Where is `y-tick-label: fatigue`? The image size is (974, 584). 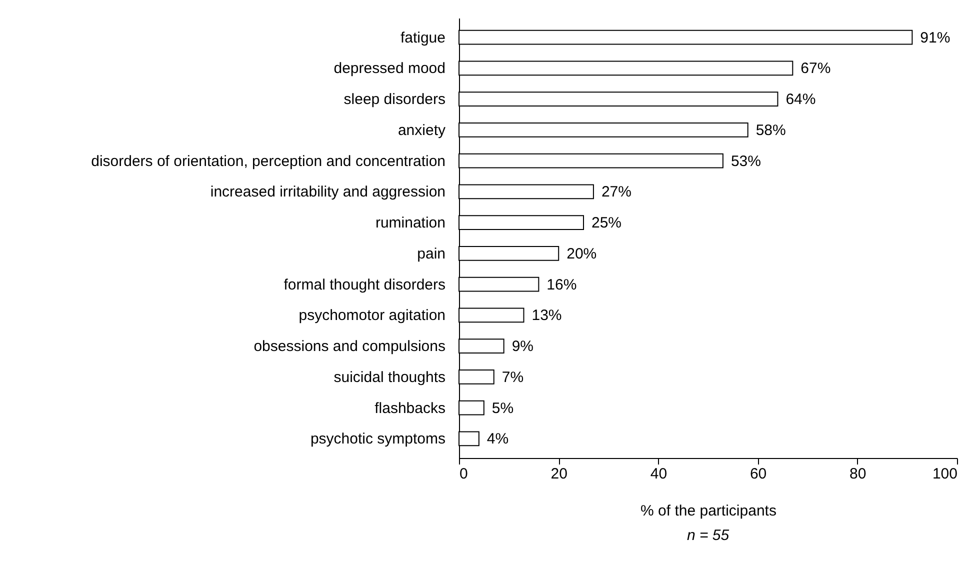 y-tick-label: fatigue is located at coordinates (423, 37).